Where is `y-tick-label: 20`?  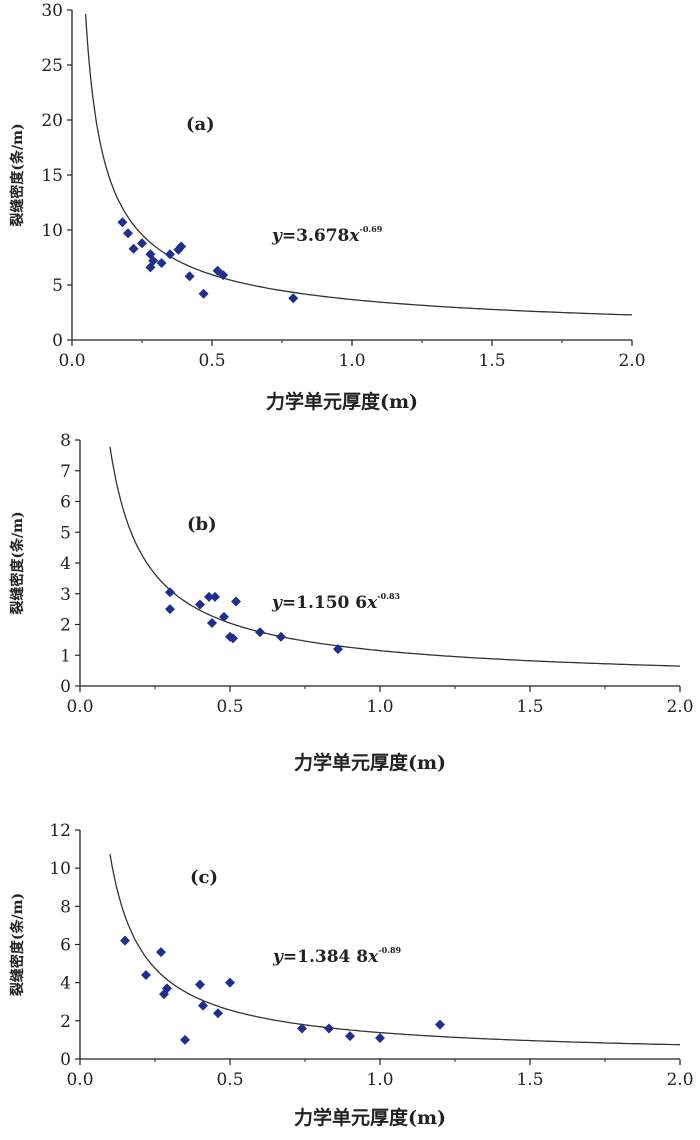
y-tick-label: 20 is located at coordinates (52, 121).